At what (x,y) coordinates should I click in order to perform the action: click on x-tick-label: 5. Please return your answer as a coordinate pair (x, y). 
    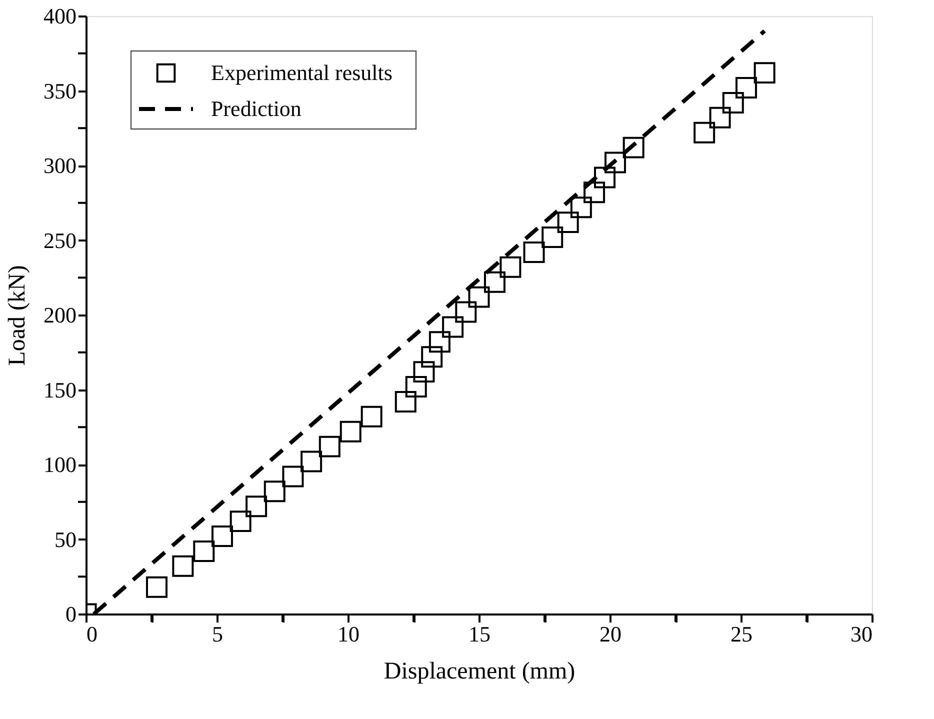
    Looking at the image, I should click on (217, 634).